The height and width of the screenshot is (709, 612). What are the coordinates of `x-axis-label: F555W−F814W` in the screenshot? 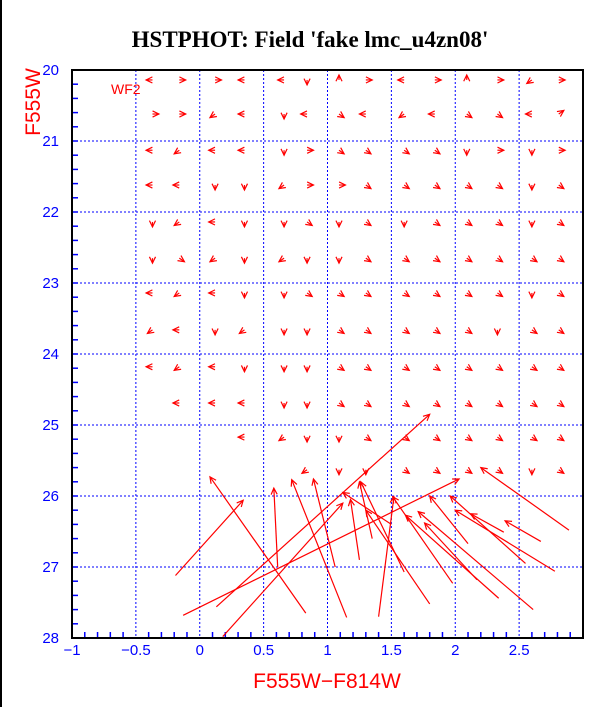 It's located at (327, 681).